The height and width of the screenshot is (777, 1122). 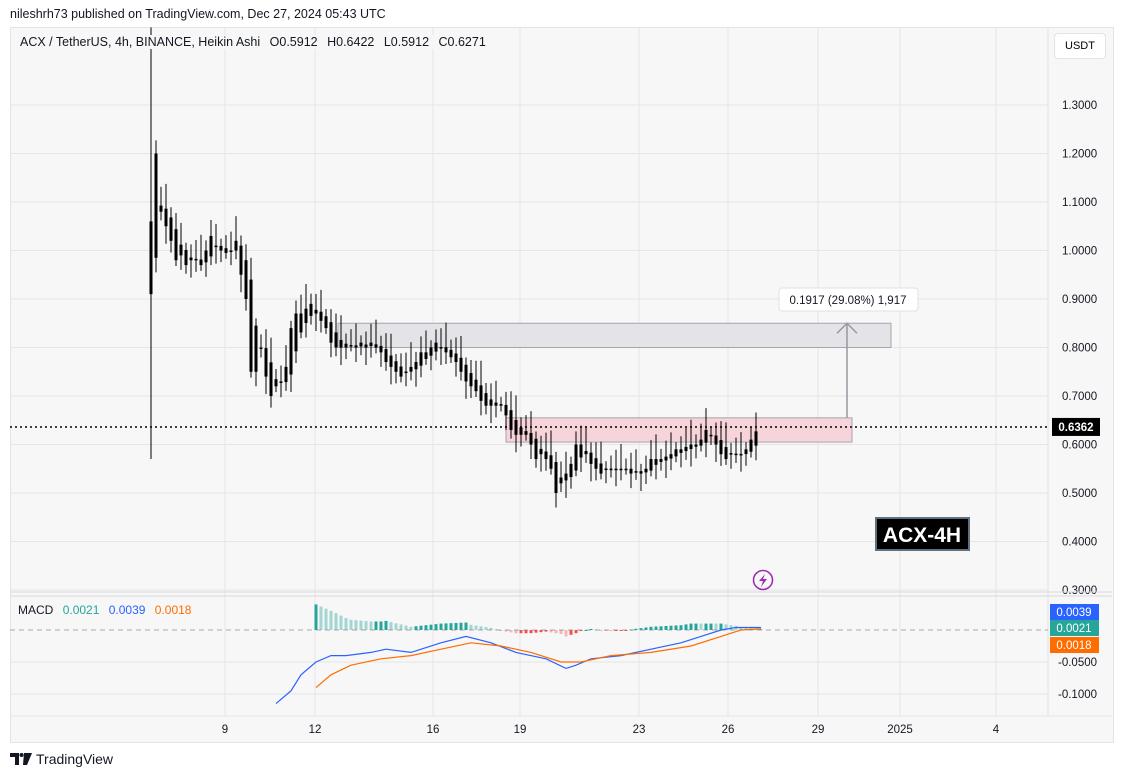 What do you see at coordinates (1077, 663) in the screenshot?
I see `macd-tick-label: -0.0500` at bounding box center [1077, 663].